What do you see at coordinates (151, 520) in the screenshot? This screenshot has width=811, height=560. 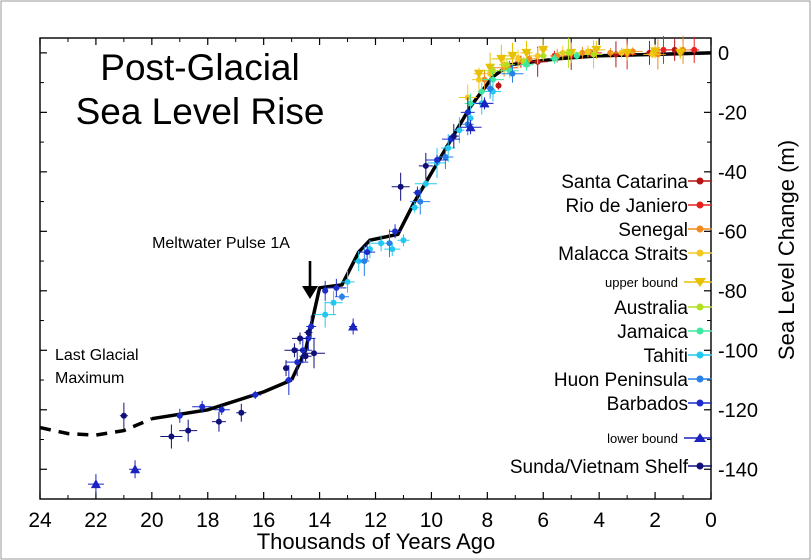 I see `x-tick-label: 20` at bounding box center [151, 520].